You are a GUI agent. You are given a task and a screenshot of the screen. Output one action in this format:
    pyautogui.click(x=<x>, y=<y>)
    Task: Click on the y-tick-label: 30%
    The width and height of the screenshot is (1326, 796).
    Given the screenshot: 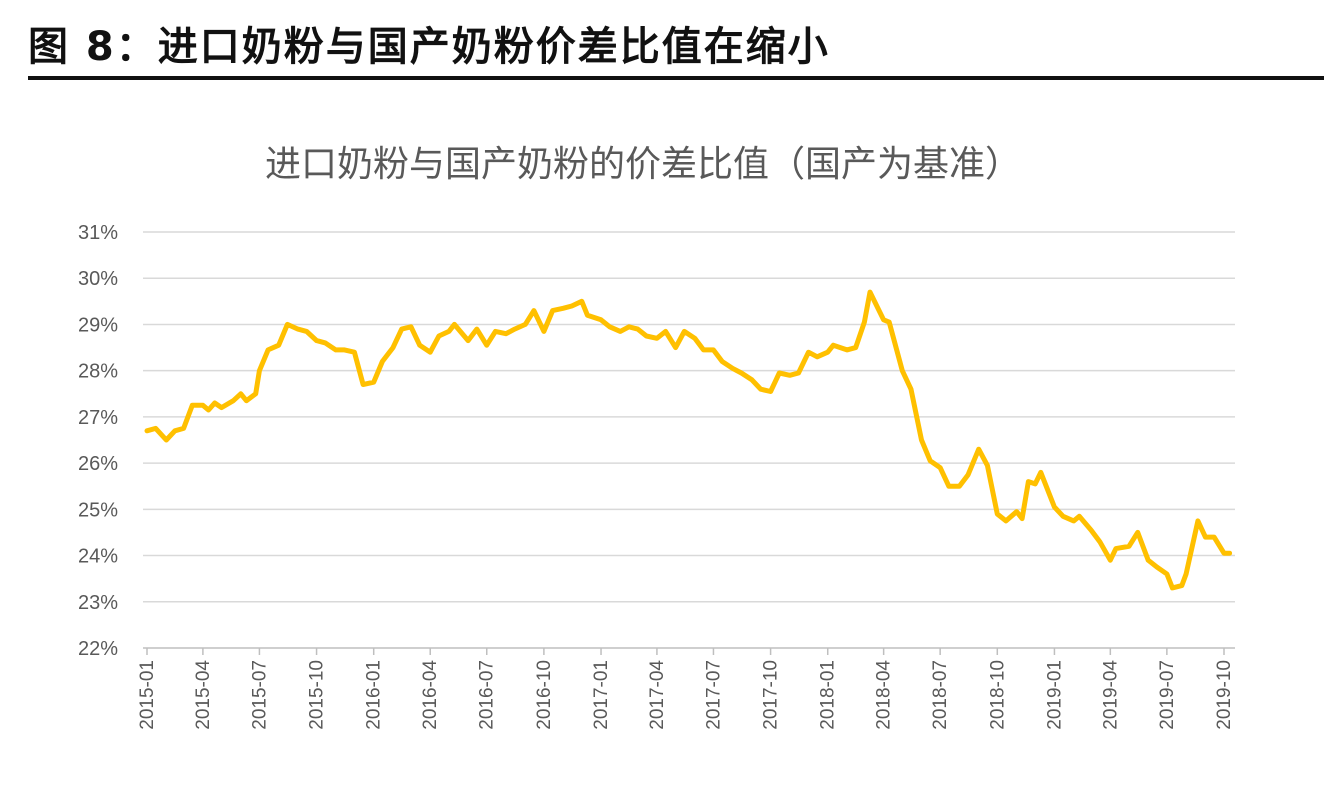 What is the action you would take?
    pyautogui.click(x=98, y=279)
    